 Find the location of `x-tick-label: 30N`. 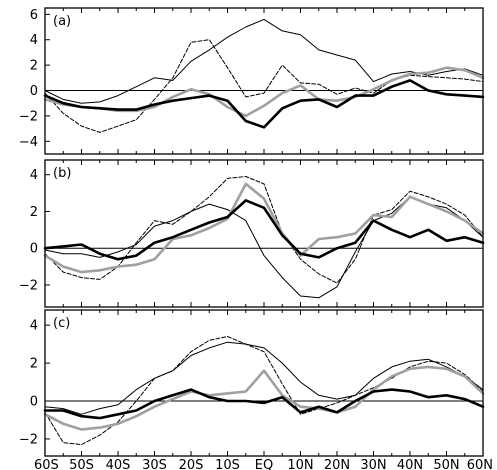

x-tick-label: 30N is located at coordinates (373, 464).